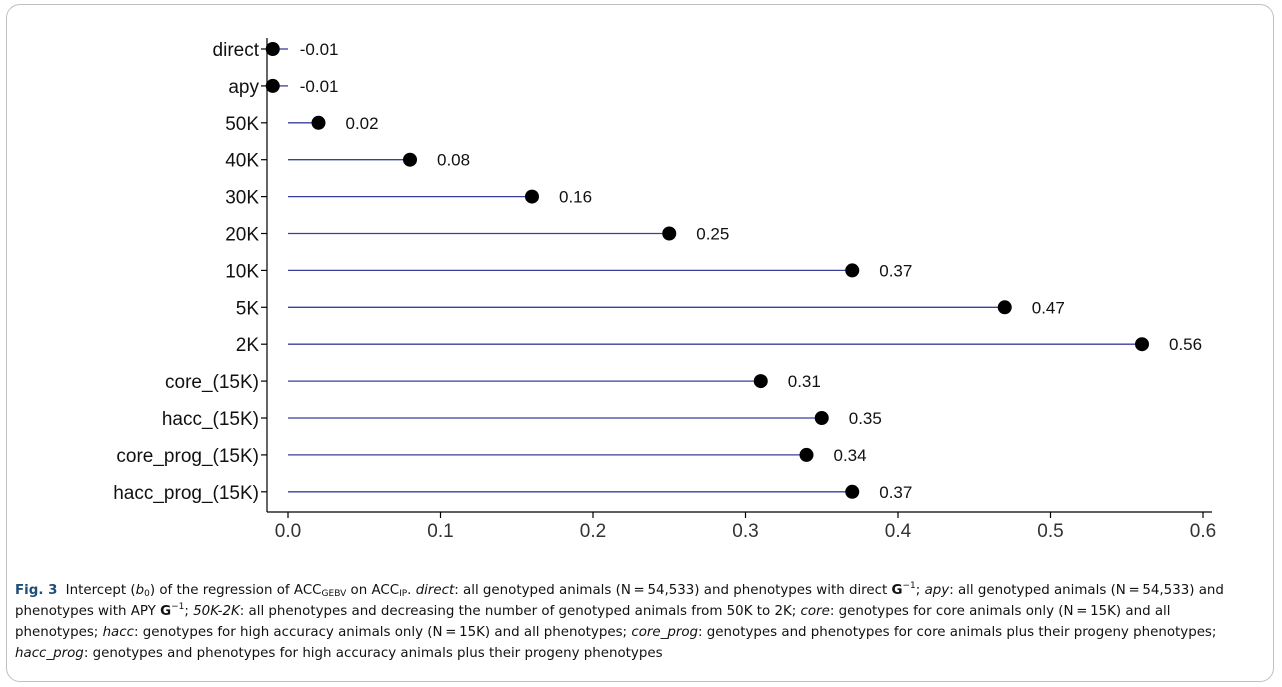 This screenshot has width=1282, height=687. I want to click on caption-term: direct, so click(435, 590).